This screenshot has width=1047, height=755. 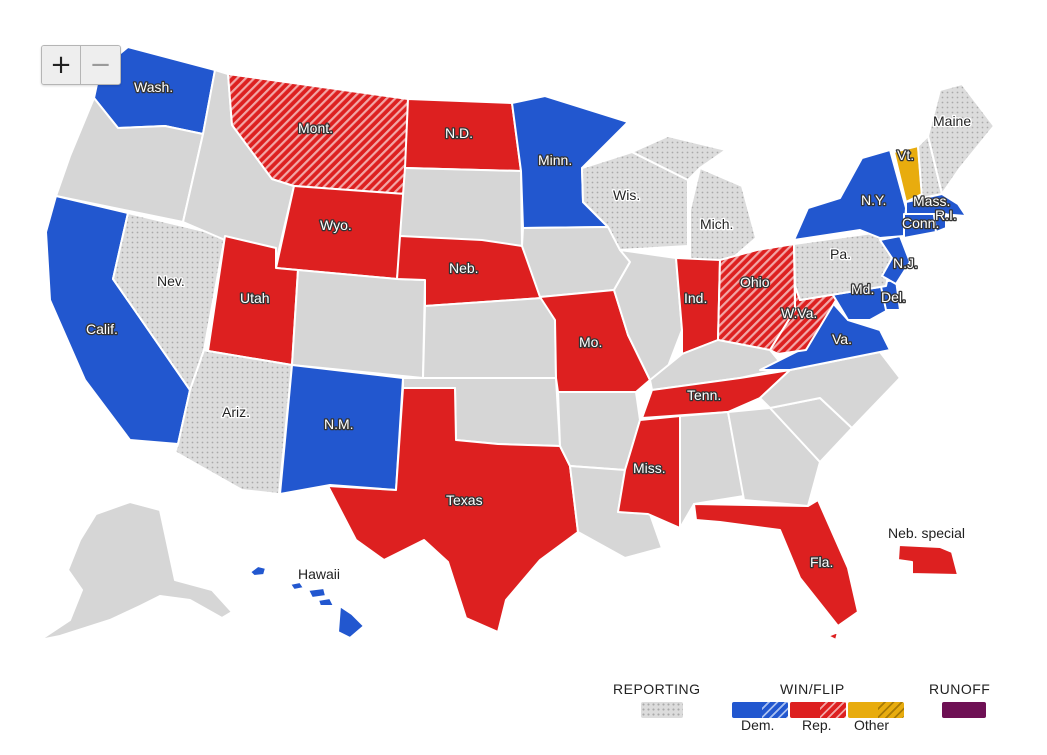 I want to click on label-ms: Miss., so click(x=649, y=468).